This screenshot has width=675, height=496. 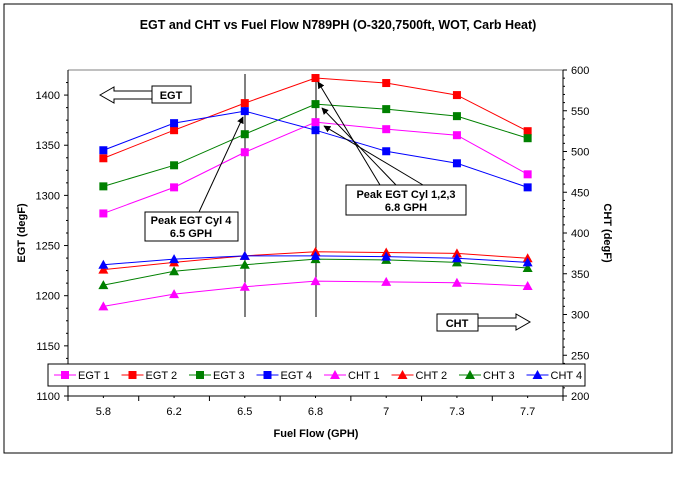 What do you see at coordinates (352, 376) in the screenshot?
I see `legend-item-cht-1: CHT 1` at bounding box center [352, 376].